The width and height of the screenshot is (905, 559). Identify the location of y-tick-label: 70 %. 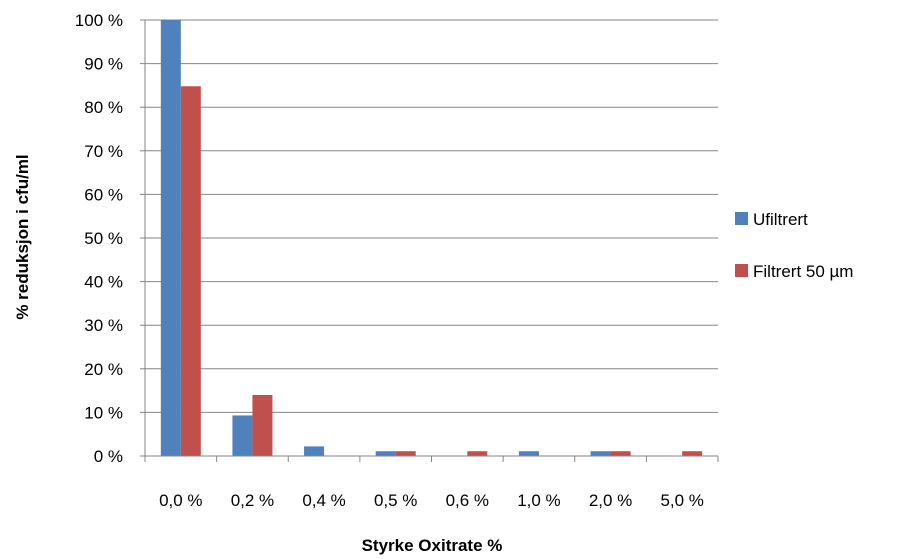
(103, 151).